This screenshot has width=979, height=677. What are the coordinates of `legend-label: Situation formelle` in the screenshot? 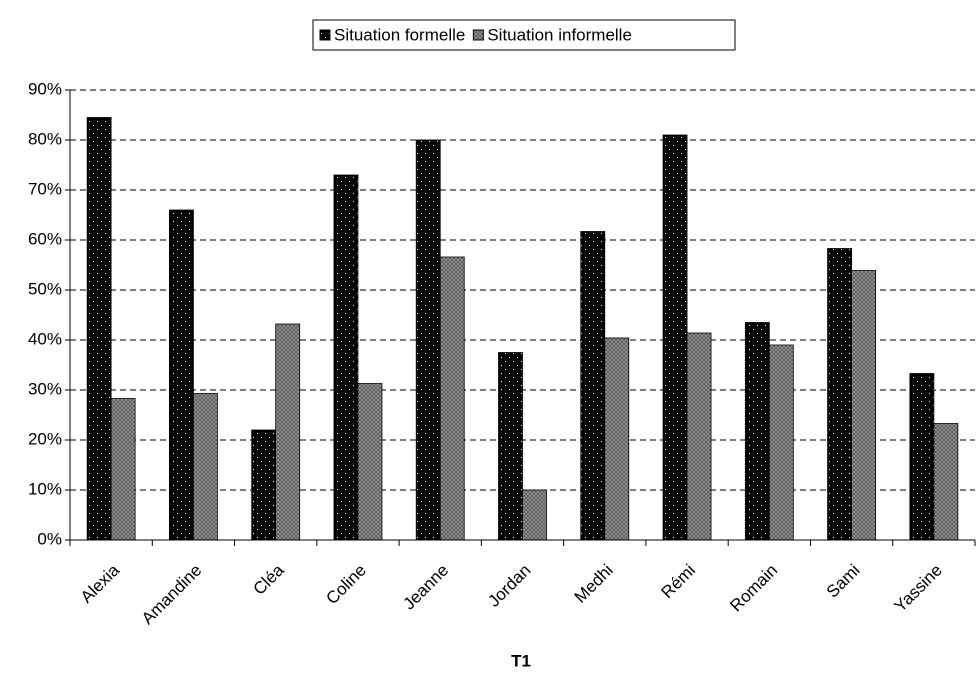 It's located at (399, 34).